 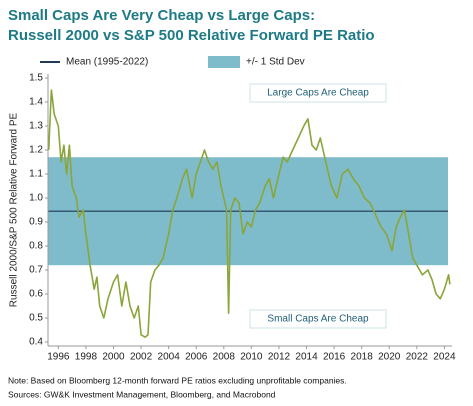 What do you see at coordinates (14, 209) in the screenshot?
I see `y-axis-label: Russell 2000/S&P 500 Relative Forward PE` at bounding box center [14, 209].